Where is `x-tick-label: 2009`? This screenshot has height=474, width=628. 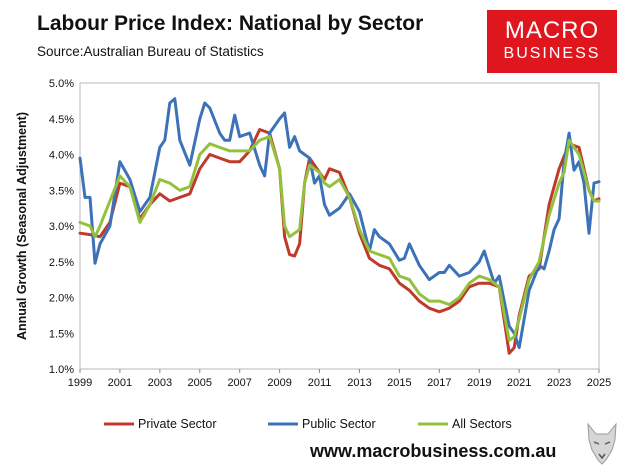
x-tick-label: 2009 is located at coordinates (279, 383).